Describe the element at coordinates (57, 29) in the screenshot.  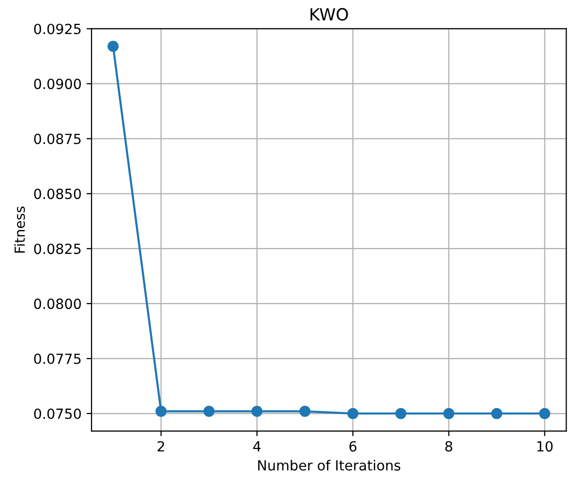
I see `y-tick-label: 0.0925` at that location.